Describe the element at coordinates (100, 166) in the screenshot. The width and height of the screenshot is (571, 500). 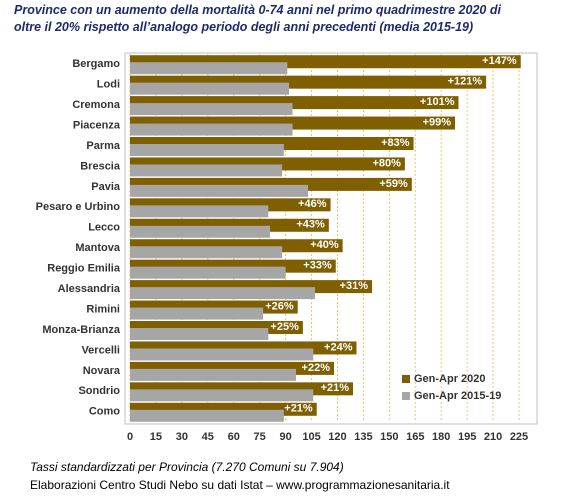
I see `y-tick-label: Brescia` at that location.